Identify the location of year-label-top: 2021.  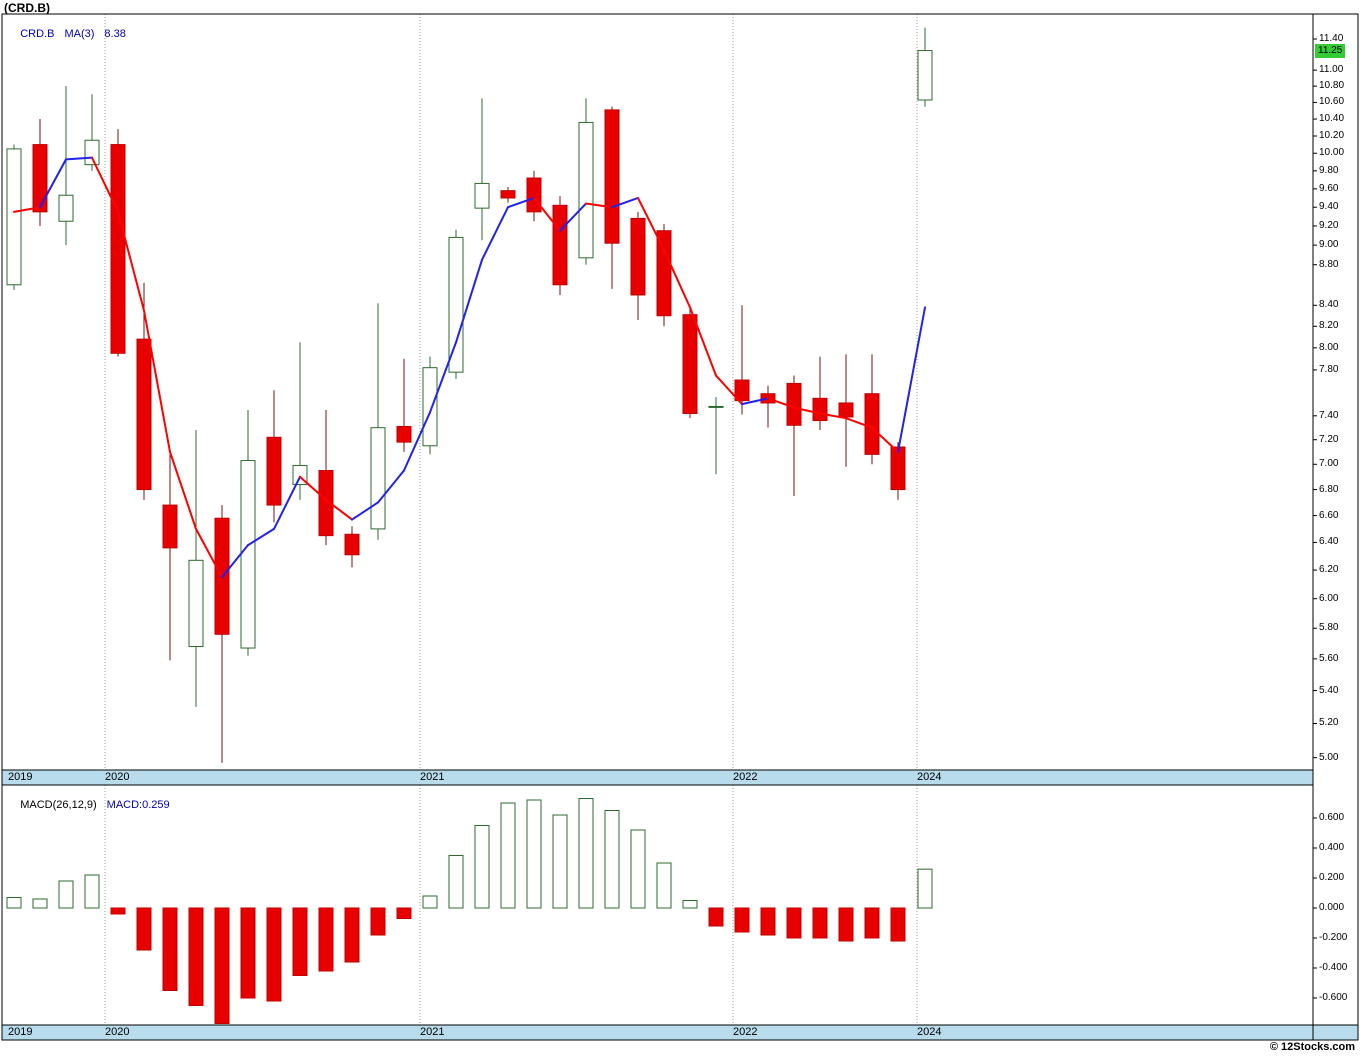
(432, 777).